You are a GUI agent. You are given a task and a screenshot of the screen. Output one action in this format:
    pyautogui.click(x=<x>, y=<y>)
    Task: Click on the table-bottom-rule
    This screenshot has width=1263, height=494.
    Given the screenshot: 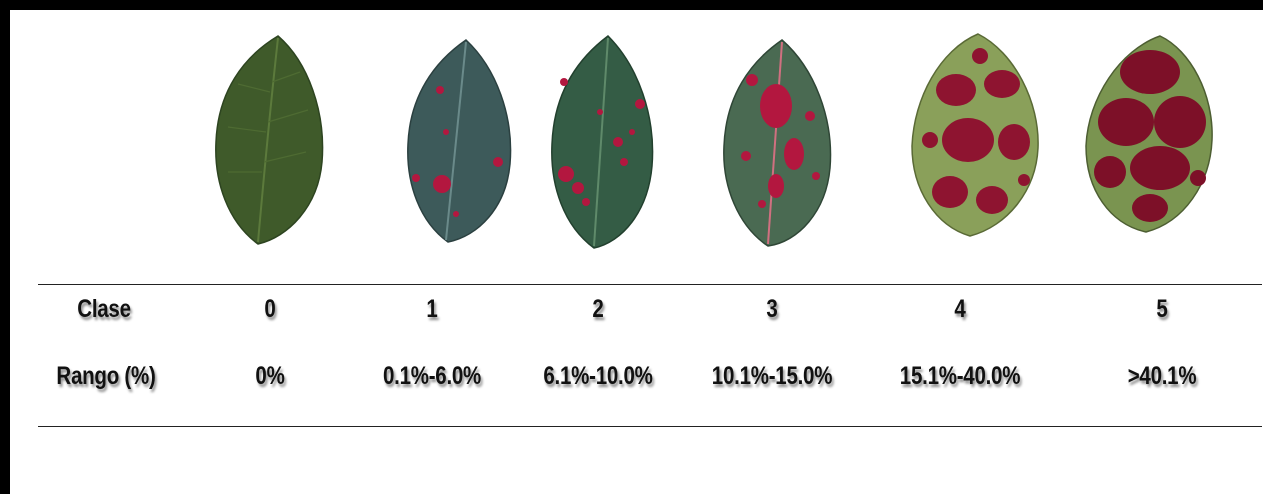 What is the action you would take?
    pyautogui.click(x=650, y=426)
    